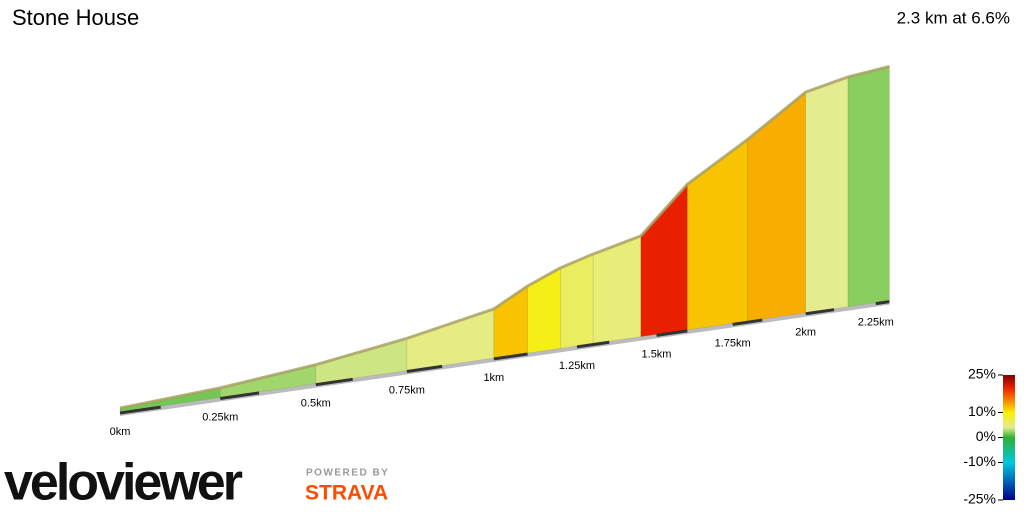  What do you see at coordinates (805, 333) in the screenshot?
I see `x-tick-label: 2km` at bounding box center [805, 333].